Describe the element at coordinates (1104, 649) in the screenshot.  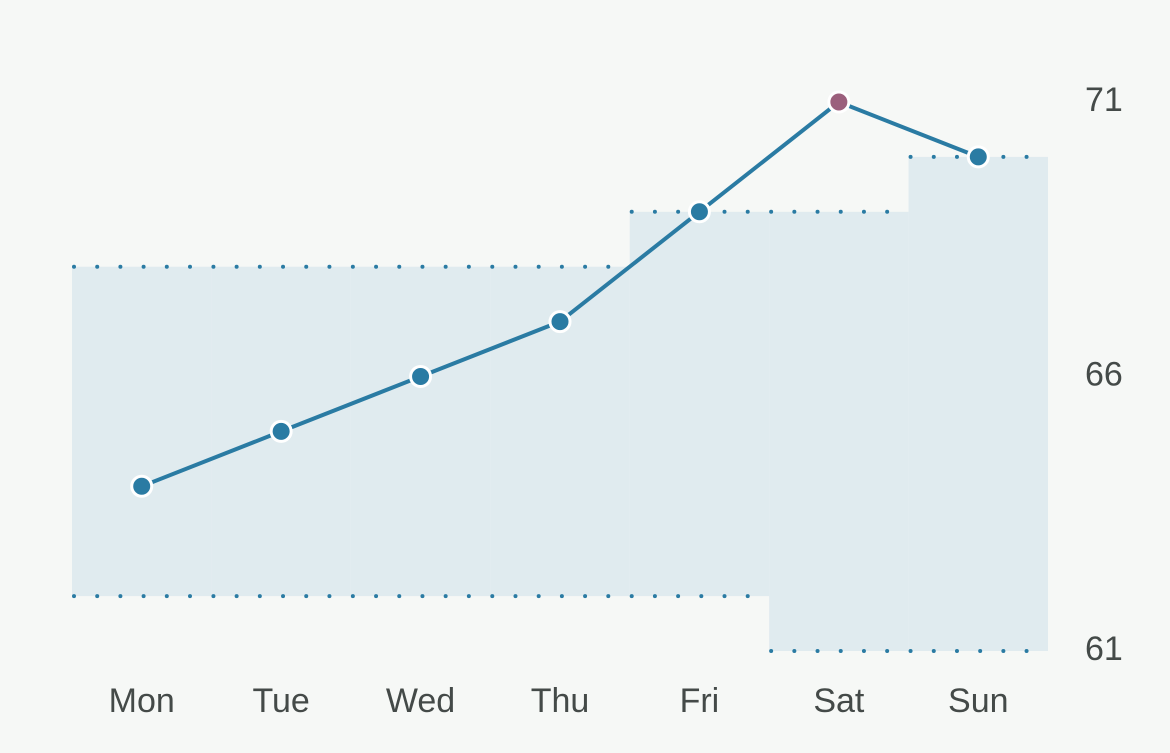
I see `y-tick-label: 61` at that location.